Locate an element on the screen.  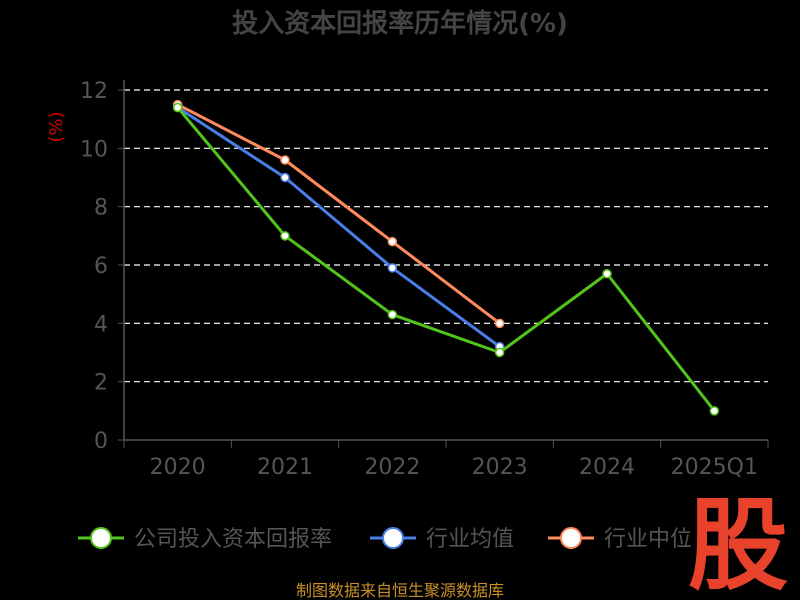
y-tick-label: 4 is located at coordinates (101, 324).